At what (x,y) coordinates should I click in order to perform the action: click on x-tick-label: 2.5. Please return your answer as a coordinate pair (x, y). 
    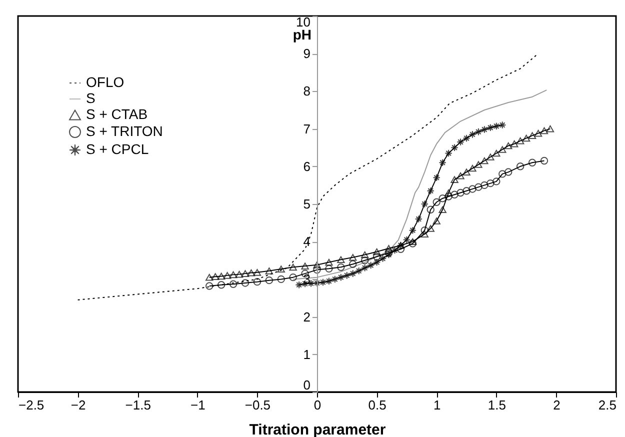
    Looking at the image, I should click on (607, 405).